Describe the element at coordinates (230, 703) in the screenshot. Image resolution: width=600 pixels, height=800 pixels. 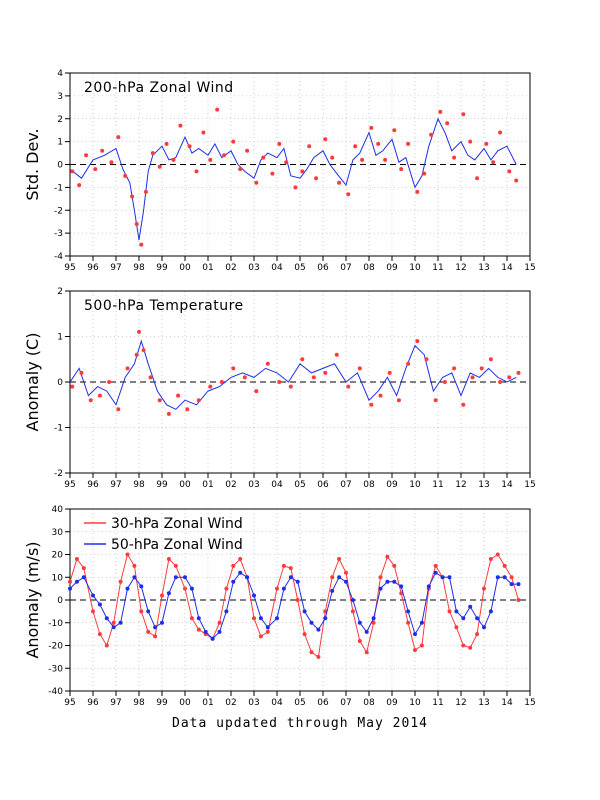
I see `x-tick-label: 02` at that location.